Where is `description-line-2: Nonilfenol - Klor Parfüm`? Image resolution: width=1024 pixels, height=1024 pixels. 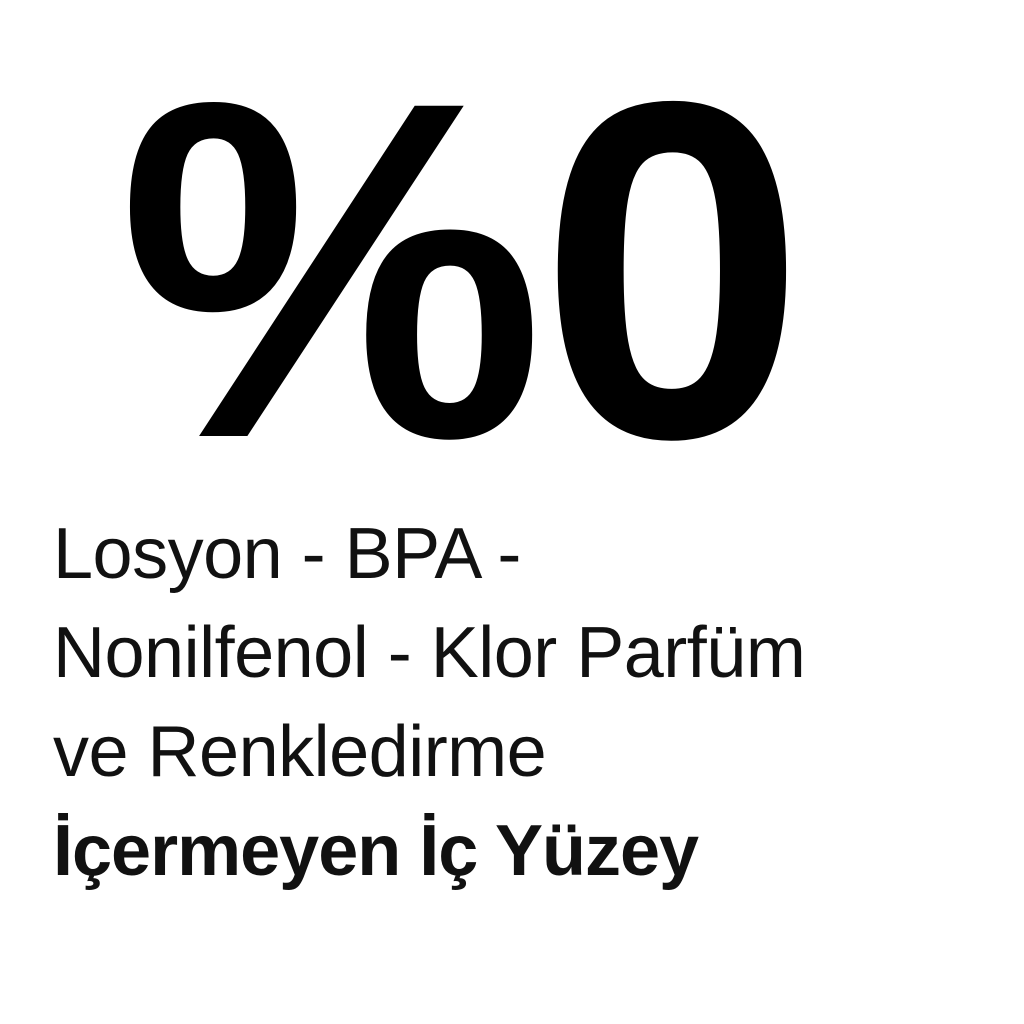 description-line-2: Nonilfenol - Klor Parfüm is located at coordinates (429, 653).